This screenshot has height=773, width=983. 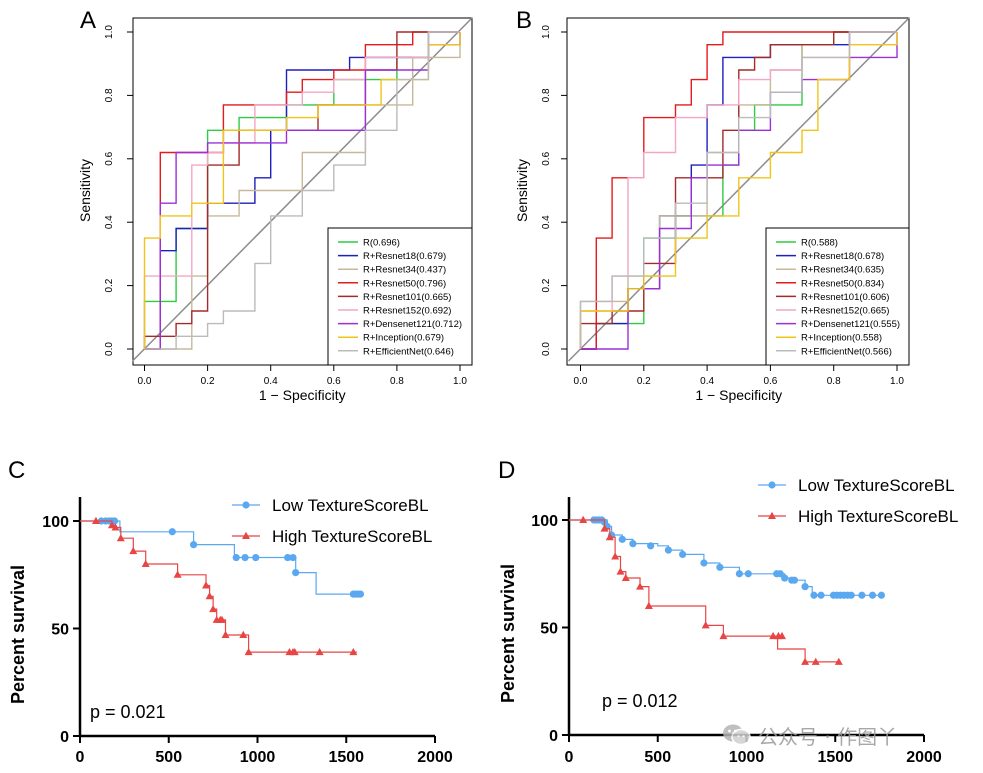 What do you see at coordinates (18, 634) in the screenshot?
I see `y-axis-label: Percent survival` at bounding box center [18, 634].